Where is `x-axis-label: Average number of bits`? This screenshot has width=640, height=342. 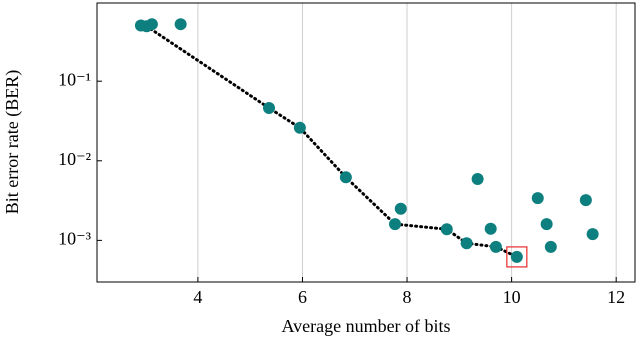 x-axis-label: Average number of bits is located at coordinates (365, 326).